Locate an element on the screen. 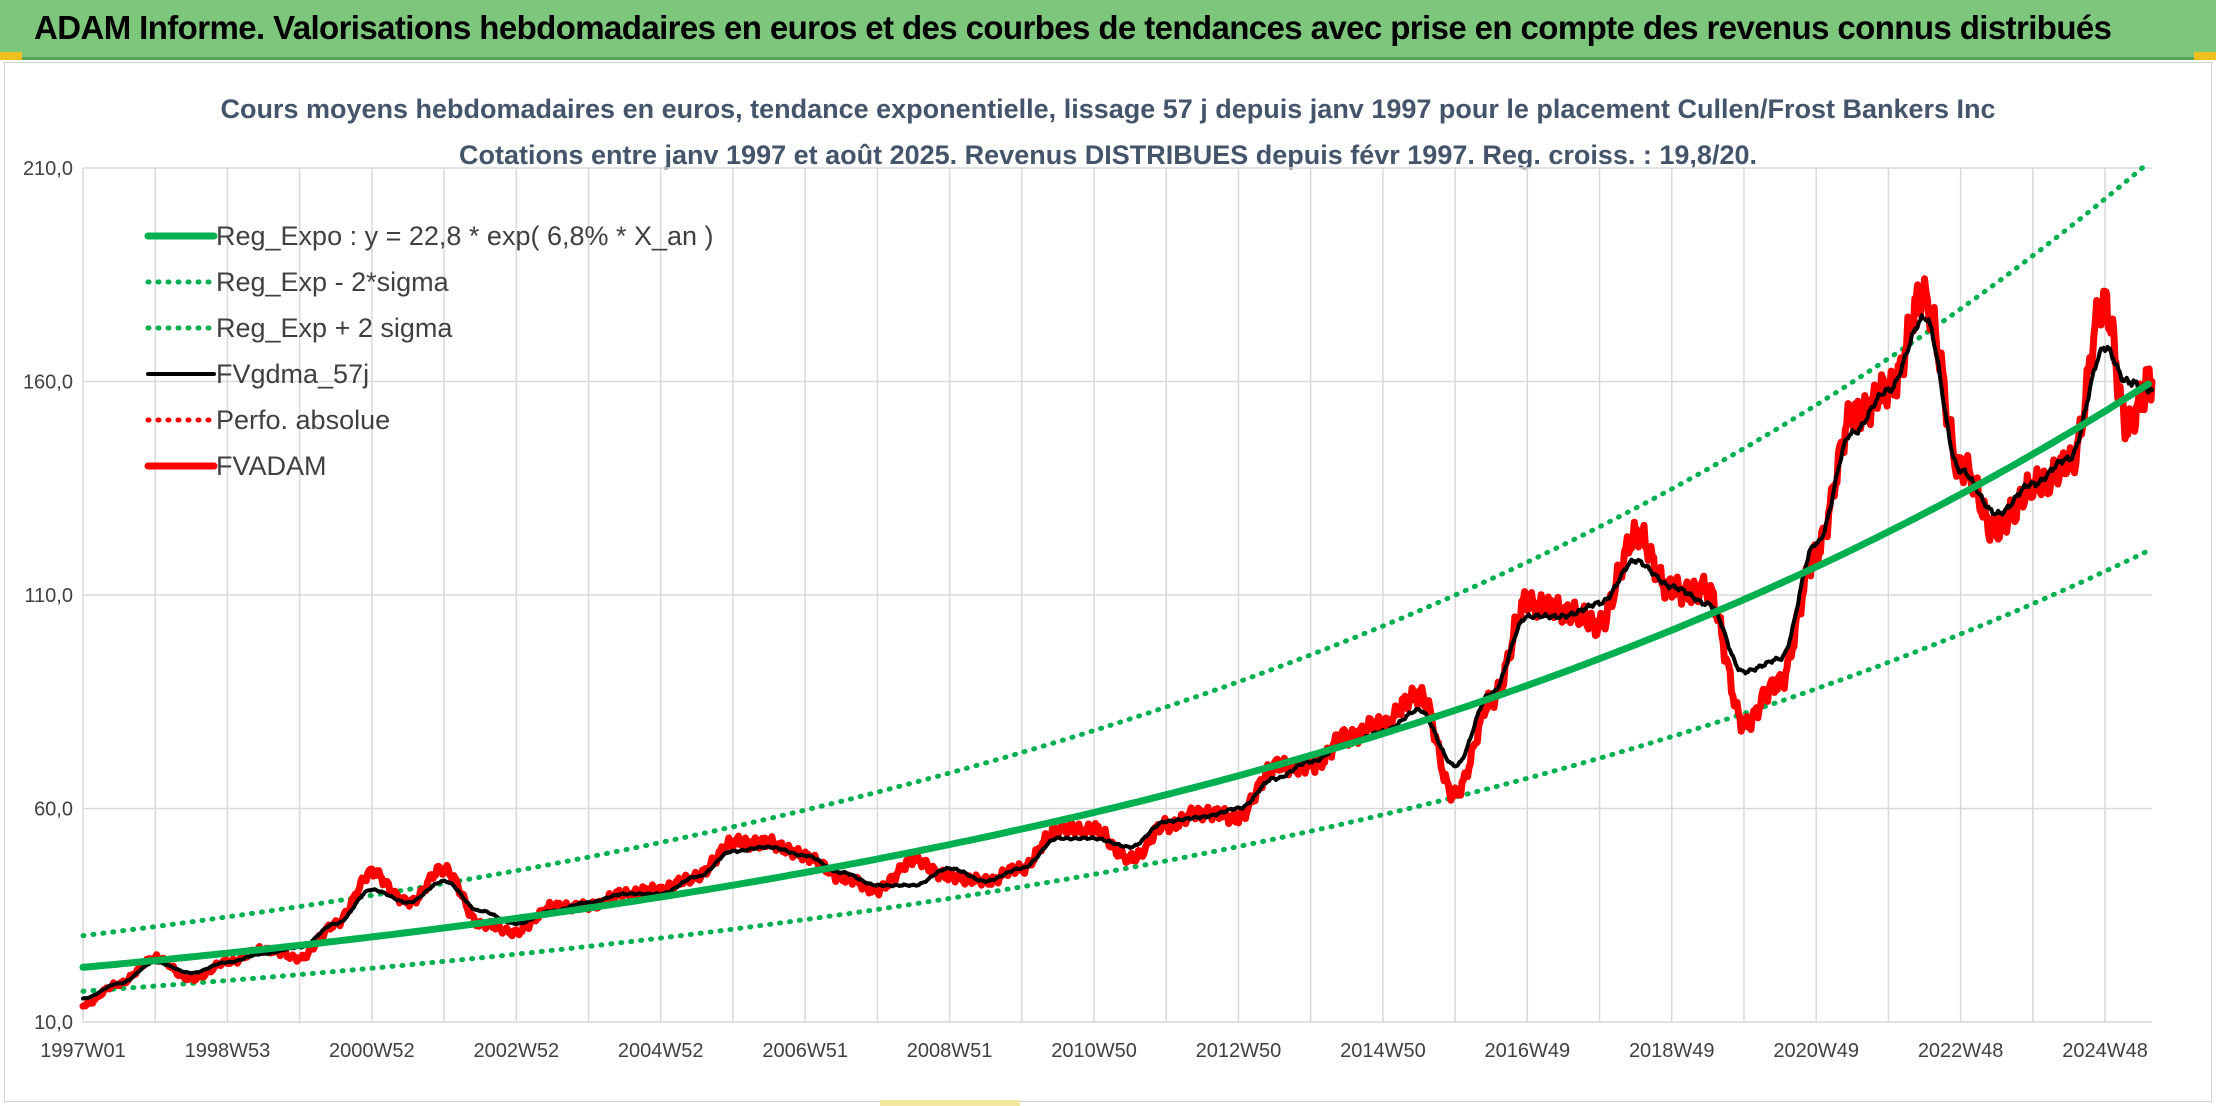  x-tick-label: 2018W49 is located at coordinates (1672, 1051).